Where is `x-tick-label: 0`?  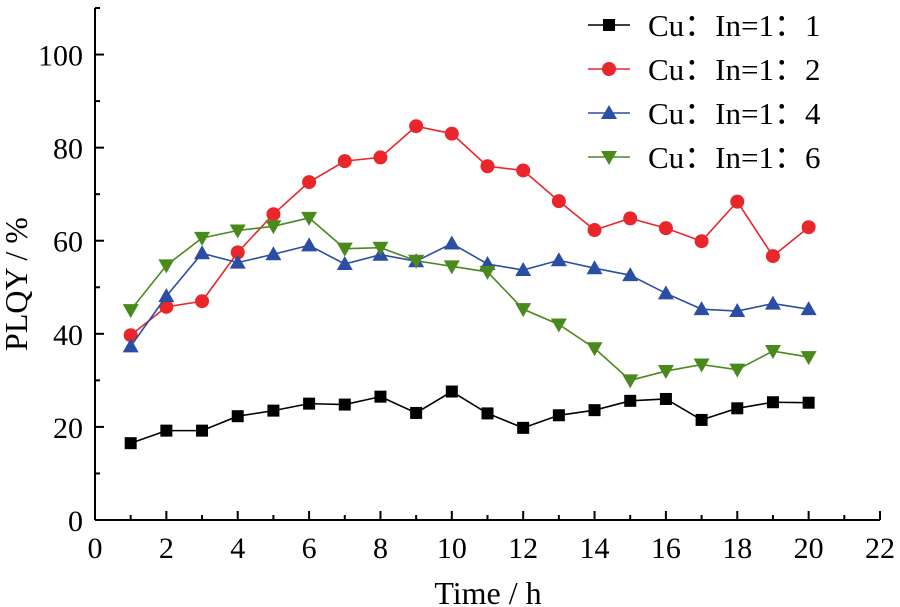 x-tick-label: 0 is located at coordinates (95, 548).